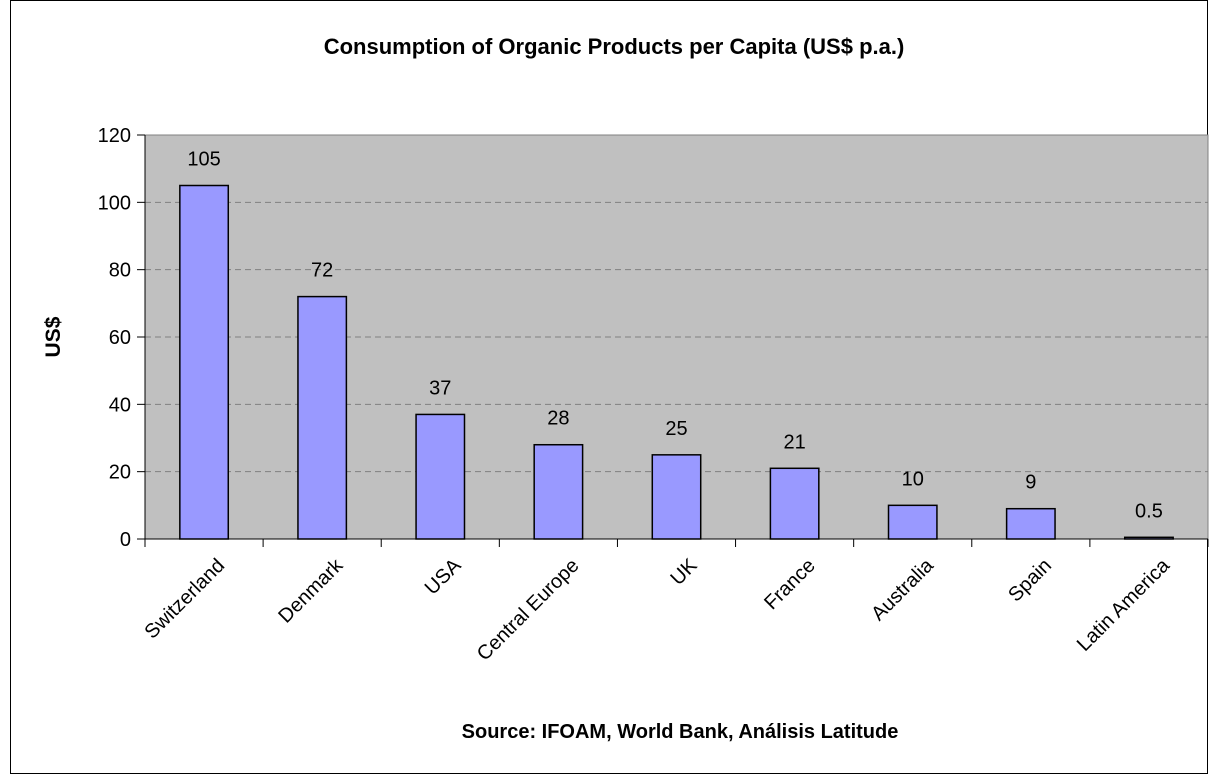 The height and width of the screenshot is (776, 1210). I want to click on x-tick-label: Denmark, so click(311, 591).